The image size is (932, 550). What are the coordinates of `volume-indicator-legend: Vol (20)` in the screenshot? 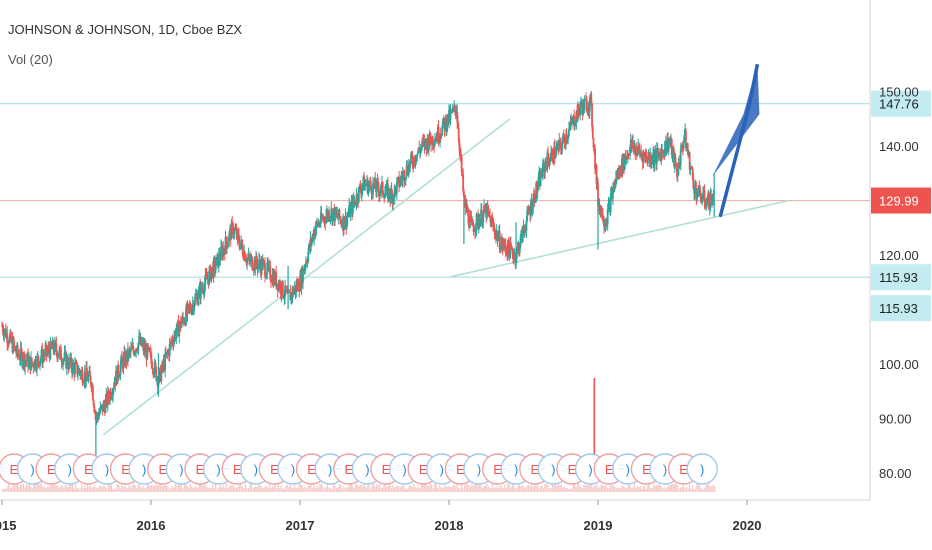 It's located at (30, 59).